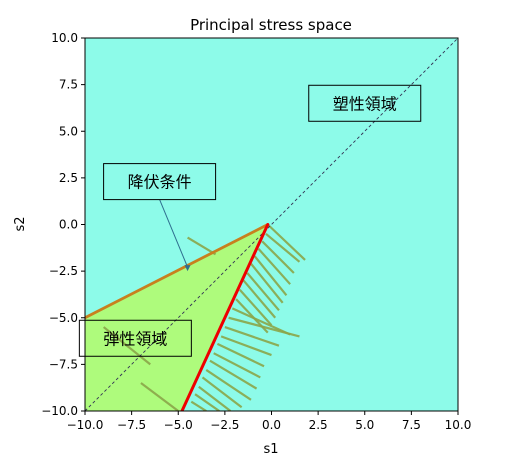 The width and height of the screenshot is (512, 468). What do you see at coordinates (20, 223) in the screenshot?
I see `y-axis-label: s2` at bounding box center [20, 223].